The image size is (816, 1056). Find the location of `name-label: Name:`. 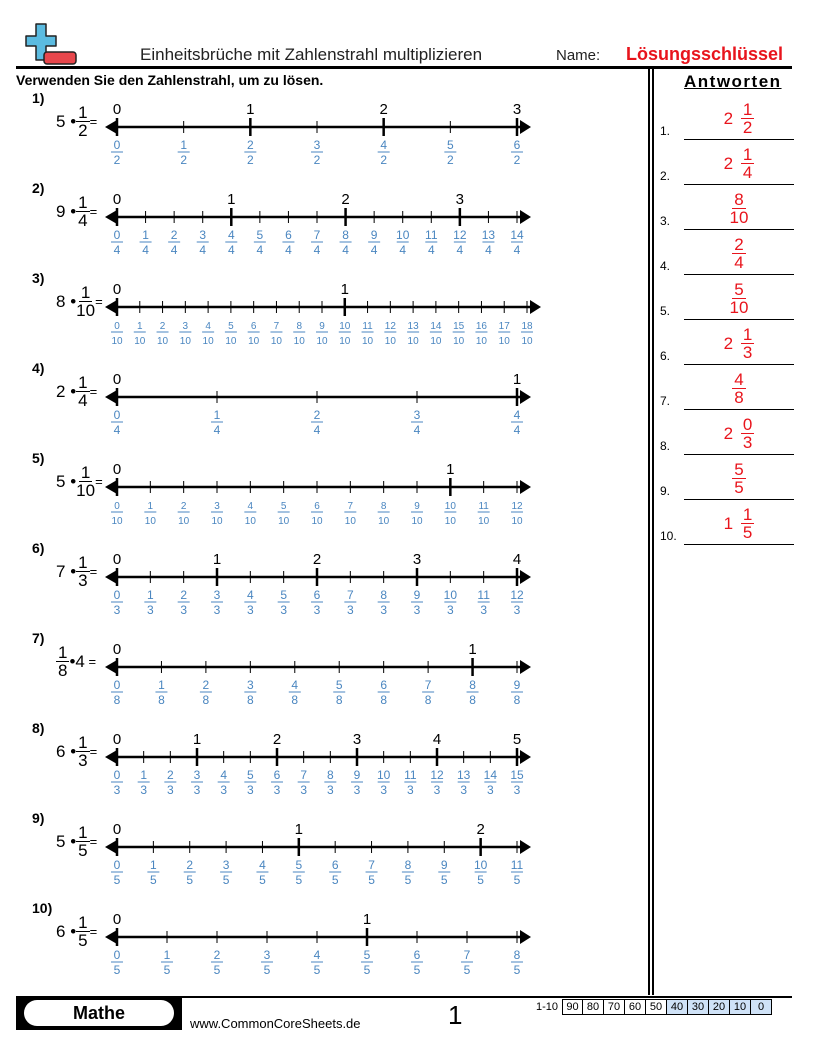

name-label: Name: is located at coordinates (578, 55).